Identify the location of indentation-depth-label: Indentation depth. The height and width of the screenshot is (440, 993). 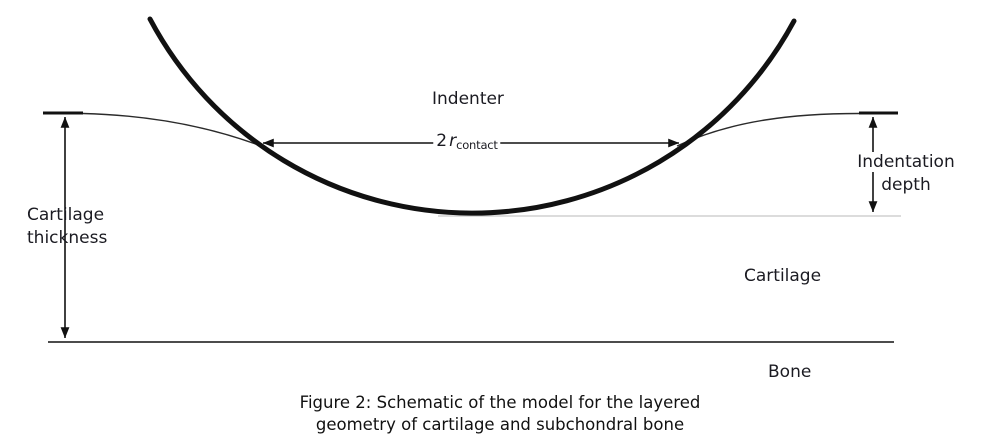
(906, 174).